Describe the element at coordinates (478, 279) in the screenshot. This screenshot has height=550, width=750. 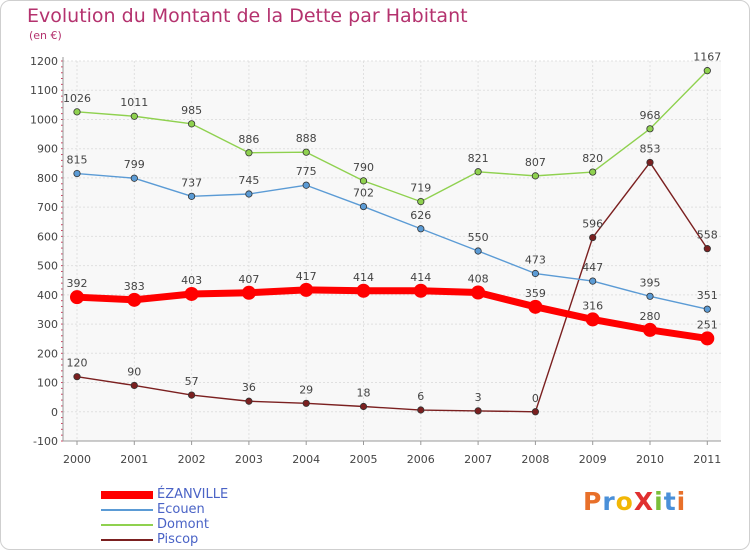
I see `data-label: 408` at that location.